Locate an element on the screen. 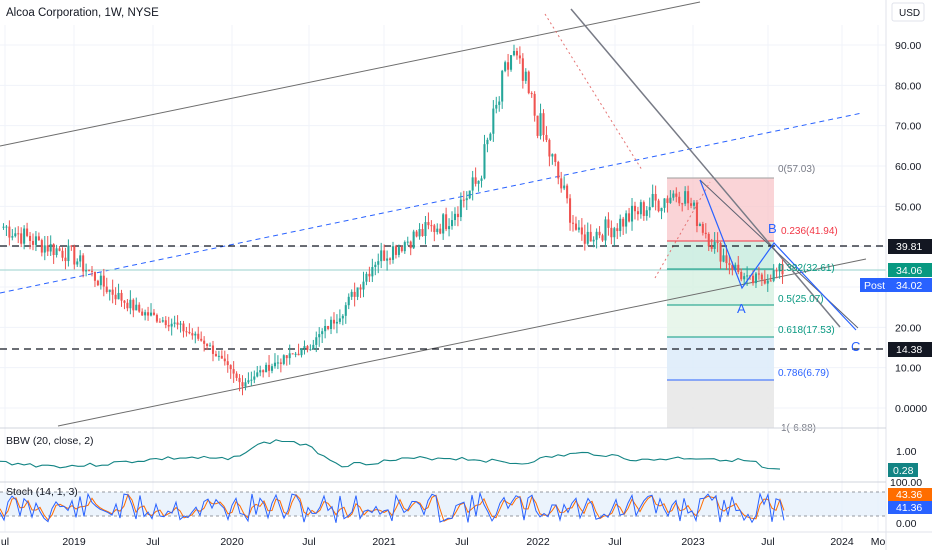 The height and width of the screenshot is (550, 932). time-label: 2022 is located at coordinates (538, 542).